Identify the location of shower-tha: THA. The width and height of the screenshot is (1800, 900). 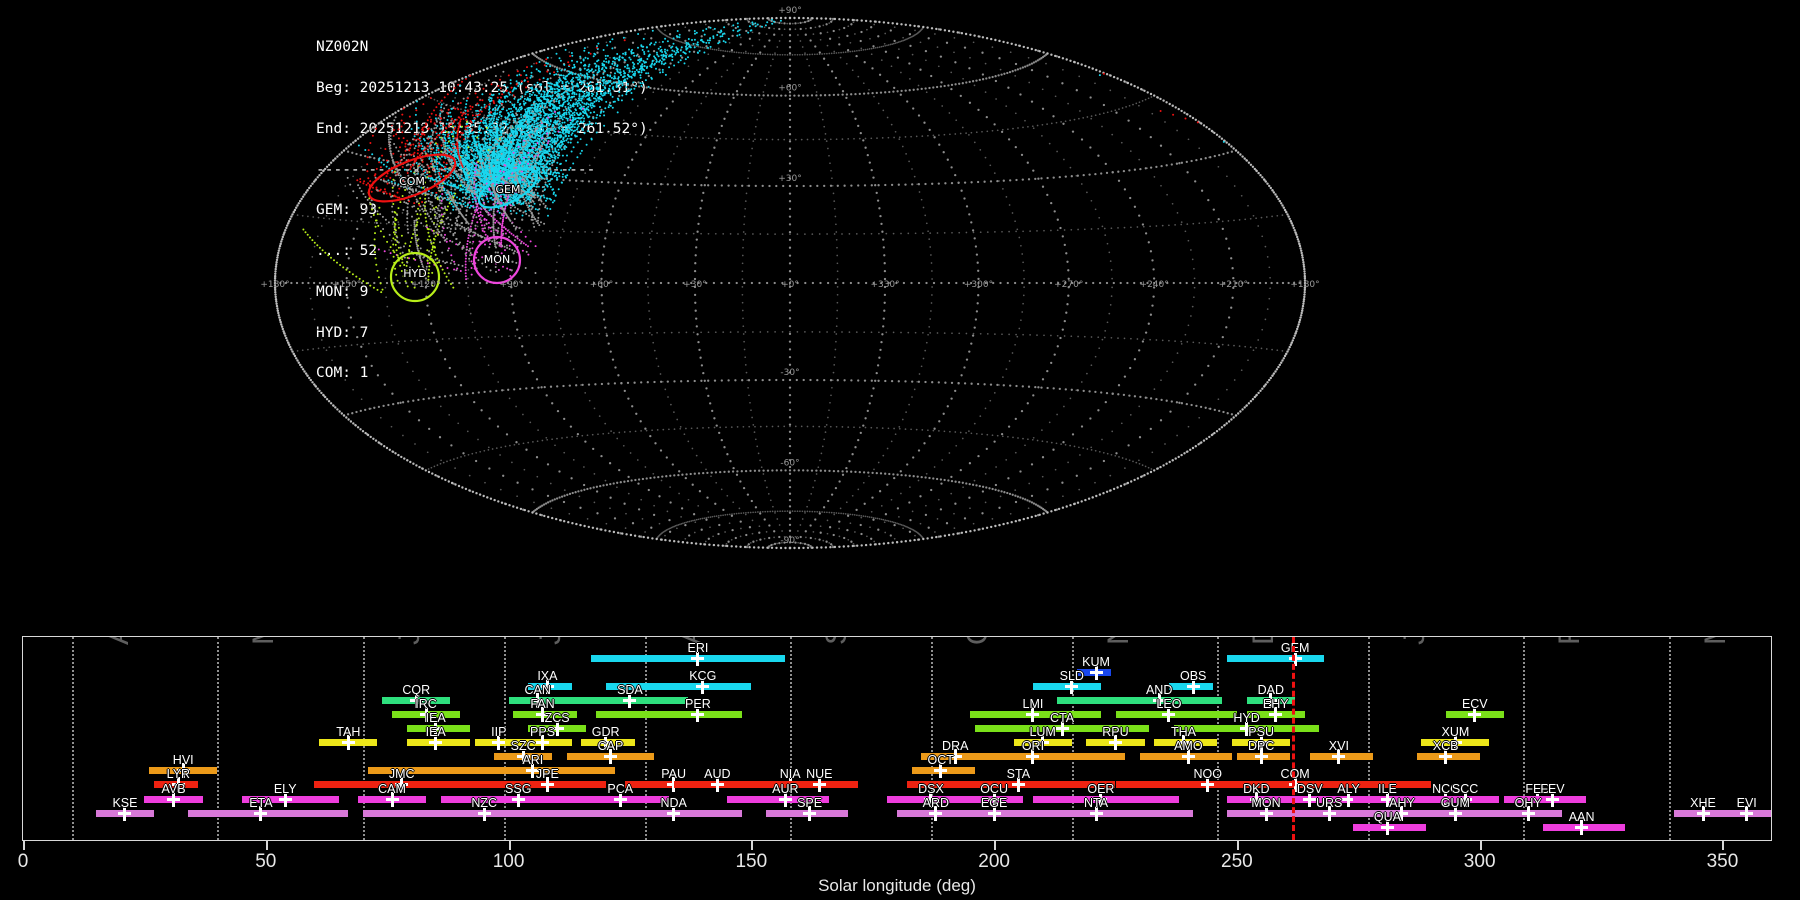
(1186, 738).